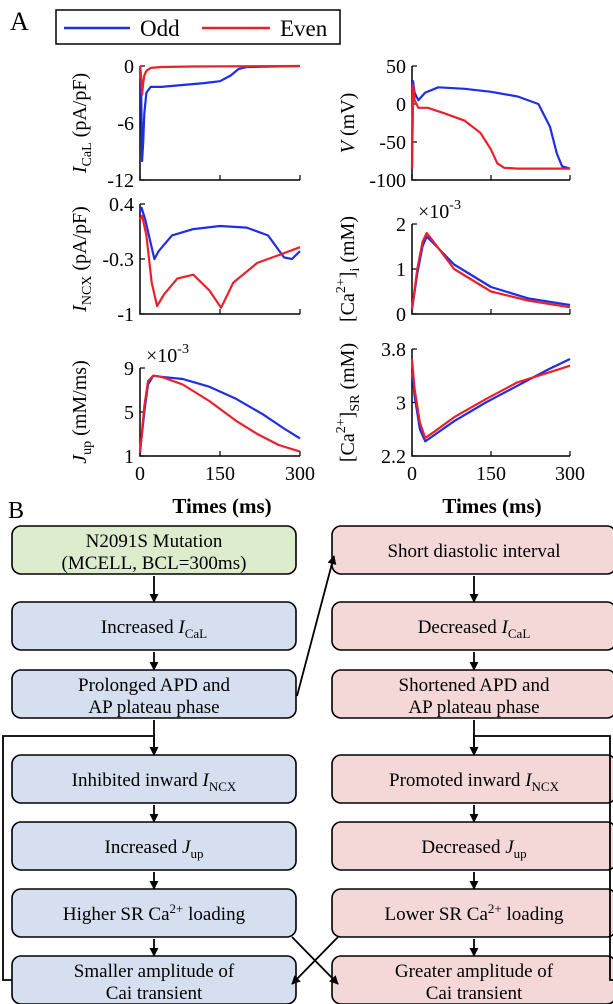  Describe the element at coordinates (154, 971) in the screenshot. I see `flow-box-line-1: Smaller amplitude of` at that location.